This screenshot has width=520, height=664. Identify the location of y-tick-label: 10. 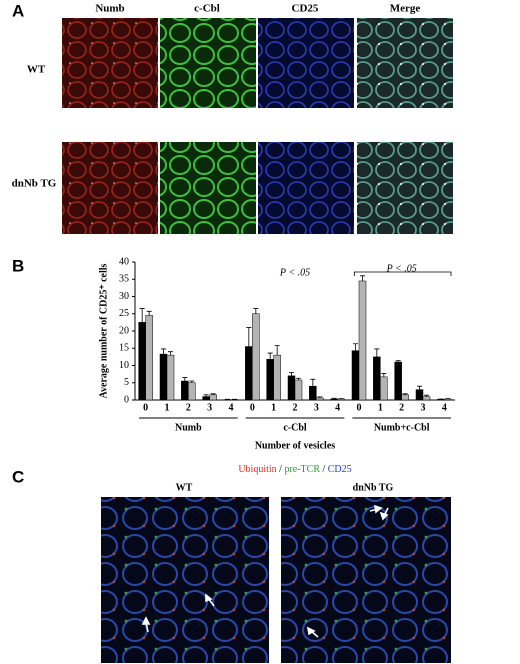
(124, 365).